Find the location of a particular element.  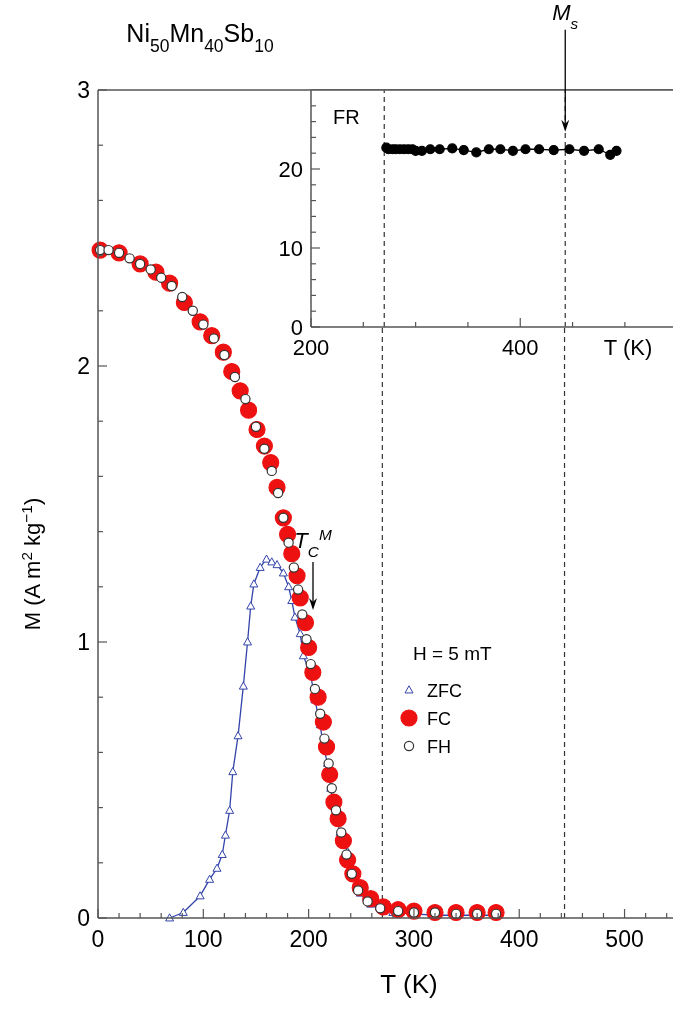

legend-label: ZFC is located at coordinates (444, 691).